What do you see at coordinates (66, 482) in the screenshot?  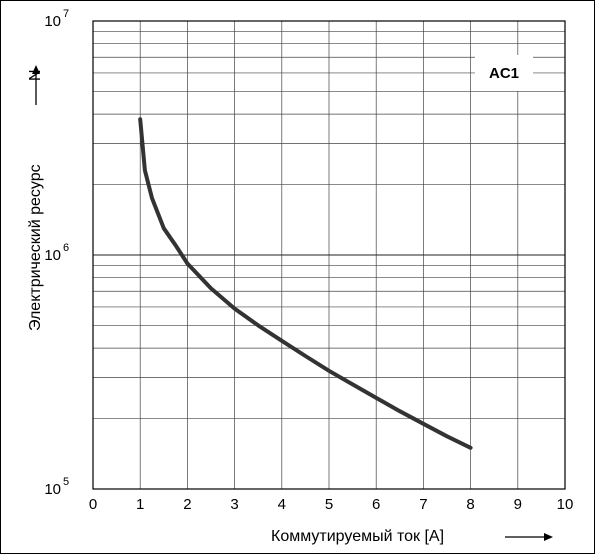 I see `y-tick-exponent: 5` at bounding box center [66, 482].